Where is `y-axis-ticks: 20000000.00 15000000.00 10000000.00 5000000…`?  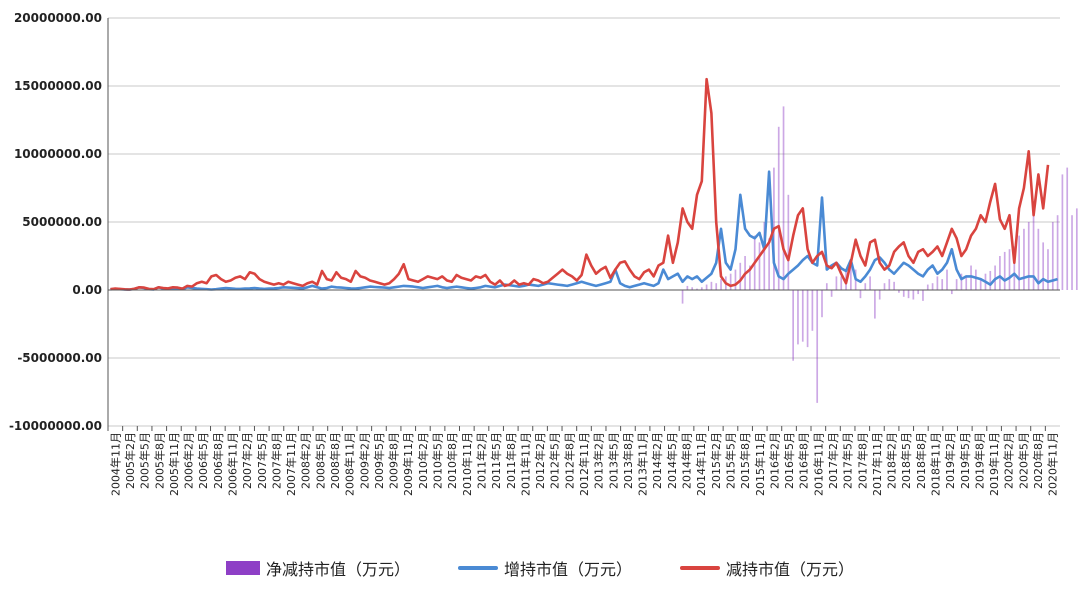 y-axis-ticks: 20000000.00 15000000.00 10000000.00 5000000… is located at coordinates (55, 222).